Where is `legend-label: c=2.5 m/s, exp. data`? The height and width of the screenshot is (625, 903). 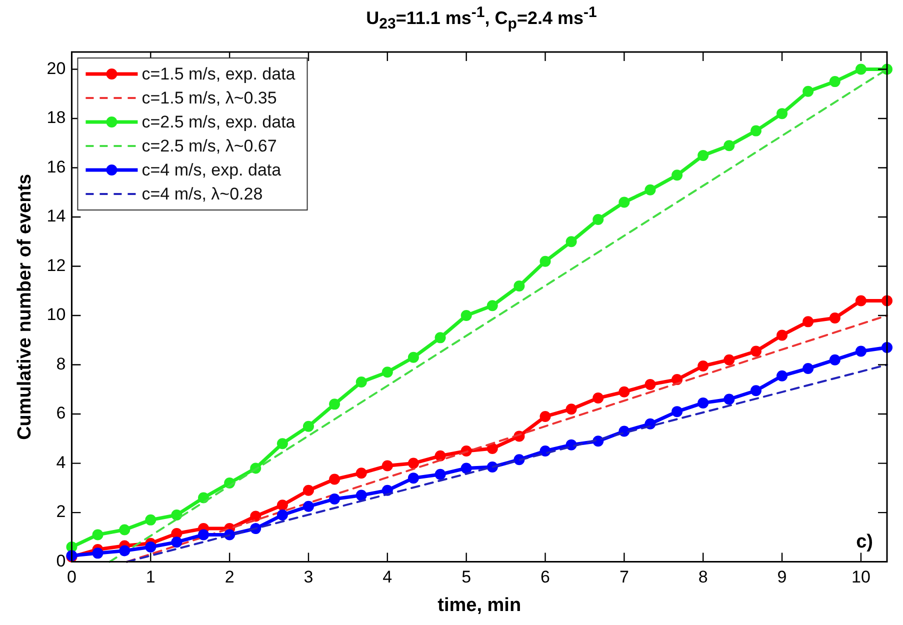 legend-label: c=2.5 m/s, exp. data is located at coordinates (219, 122).